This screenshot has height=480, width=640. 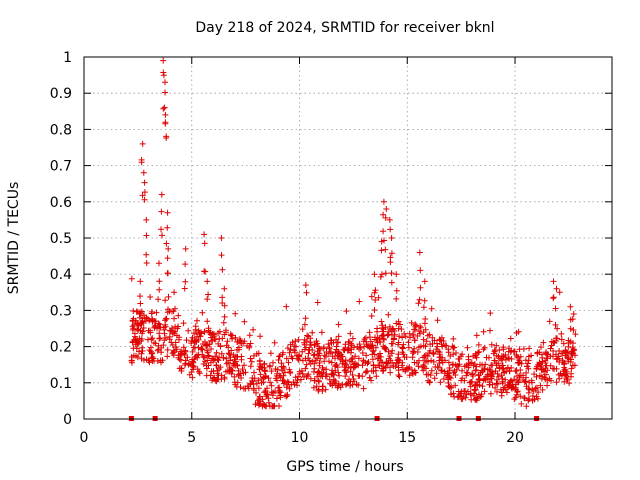 What do you see at coordinates (61, 130) in the screenshot?
I see `y-tick-label: 0.8` at bounding box center [61, 130].